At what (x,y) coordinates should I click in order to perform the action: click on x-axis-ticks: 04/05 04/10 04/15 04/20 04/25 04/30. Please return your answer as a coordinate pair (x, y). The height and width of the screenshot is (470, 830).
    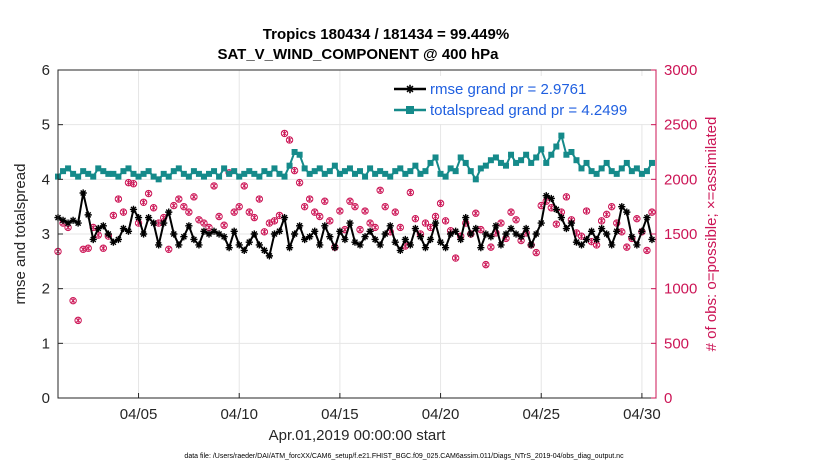
    Looking at the image, I should click on (390, 408).